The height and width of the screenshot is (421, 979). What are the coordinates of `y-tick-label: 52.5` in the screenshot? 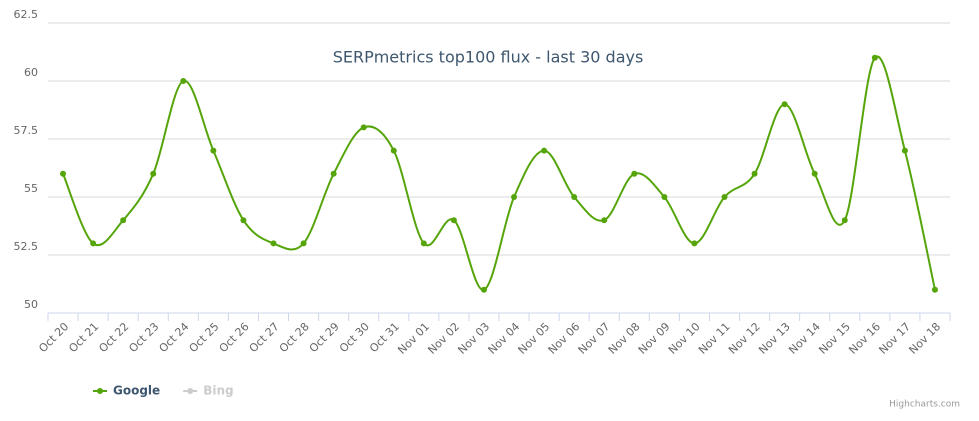 It's located at (26, 246).